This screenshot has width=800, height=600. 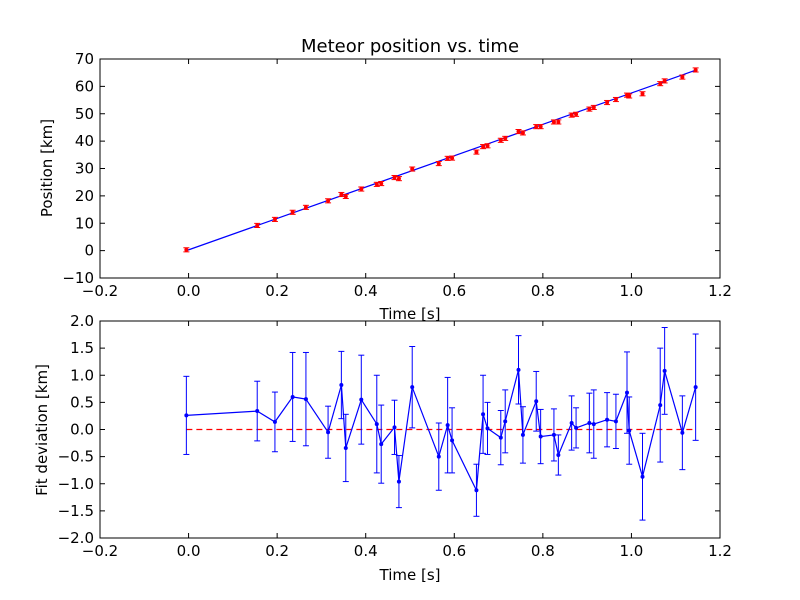 What do you see at coordinates (76, 538) in the screenshot?
I see `deviation-plot-y-tick-label: −2.0` at bounding box center [76, 538].